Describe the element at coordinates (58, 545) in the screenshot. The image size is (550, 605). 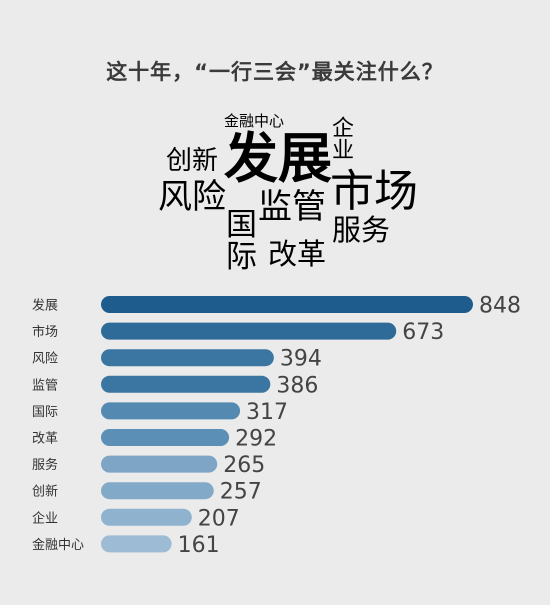
I see `category-label: 金融中心` at that location.